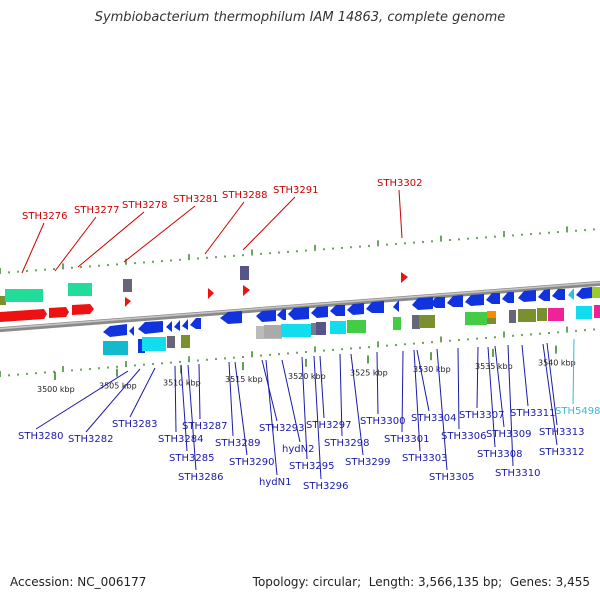 The width and height of the screenshot is (600, 600). What do you see at coordinates (44, 216) in the screenshot?
I see `gene-label-top: STH3276` at bounding box center [44, 216].